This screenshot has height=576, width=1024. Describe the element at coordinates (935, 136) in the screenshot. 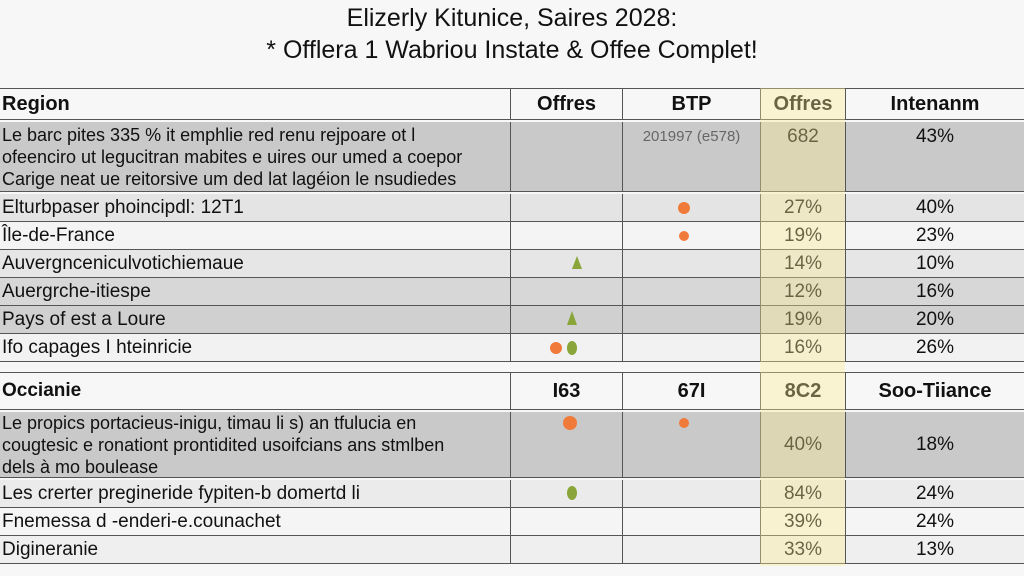

I see `value-text: 43%` at that location.